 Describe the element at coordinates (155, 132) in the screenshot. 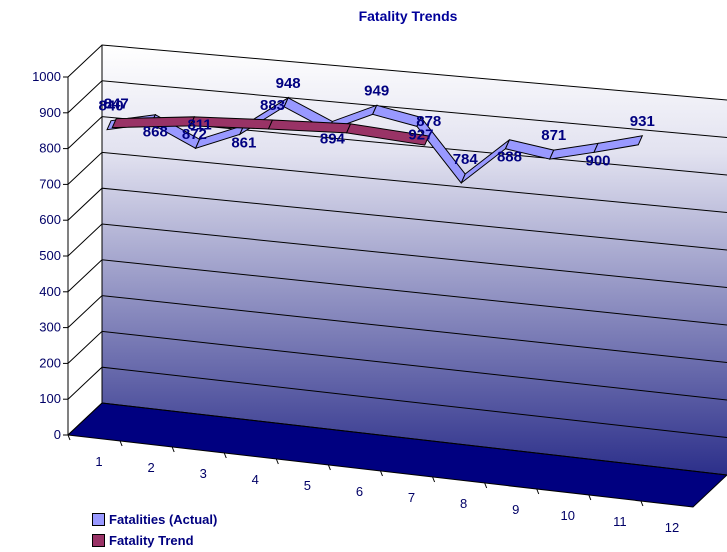

I see `data-label: 868` at that location.